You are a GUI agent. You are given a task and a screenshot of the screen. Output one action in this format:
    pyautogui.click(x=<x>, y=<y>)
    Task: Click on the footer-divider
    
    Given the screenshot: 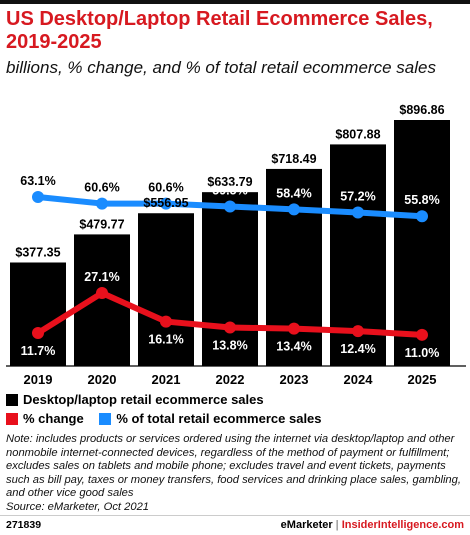 What is the action you would take?
    pyautogui.click(x=235, y=515)
    